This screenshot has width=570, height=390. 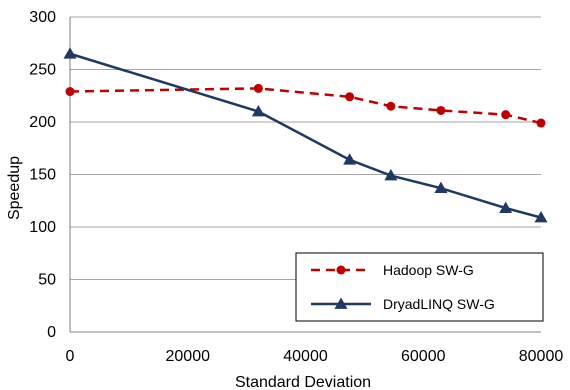 I want to click on x-tick-label-40000: 40000, so click(x=305, y=356).